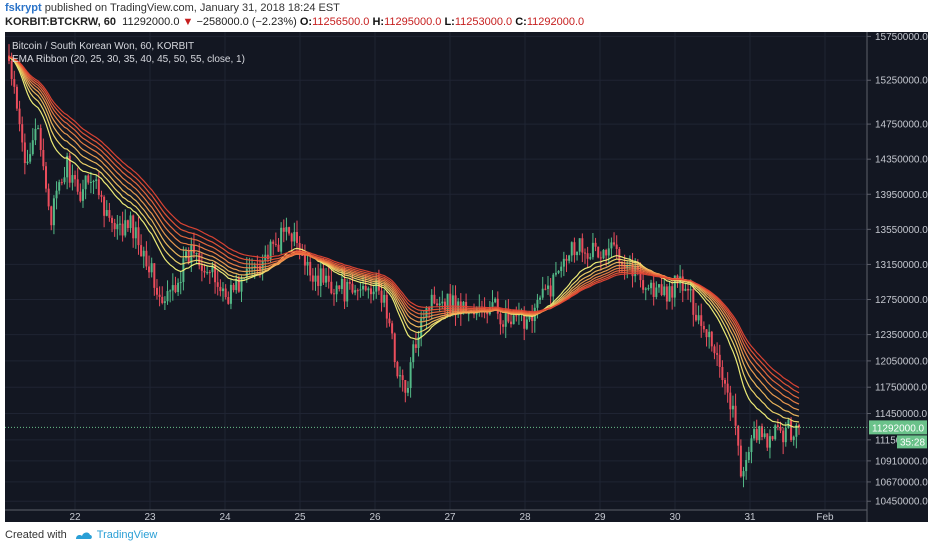  I want to click on low-label: L:, so click(449, 22).